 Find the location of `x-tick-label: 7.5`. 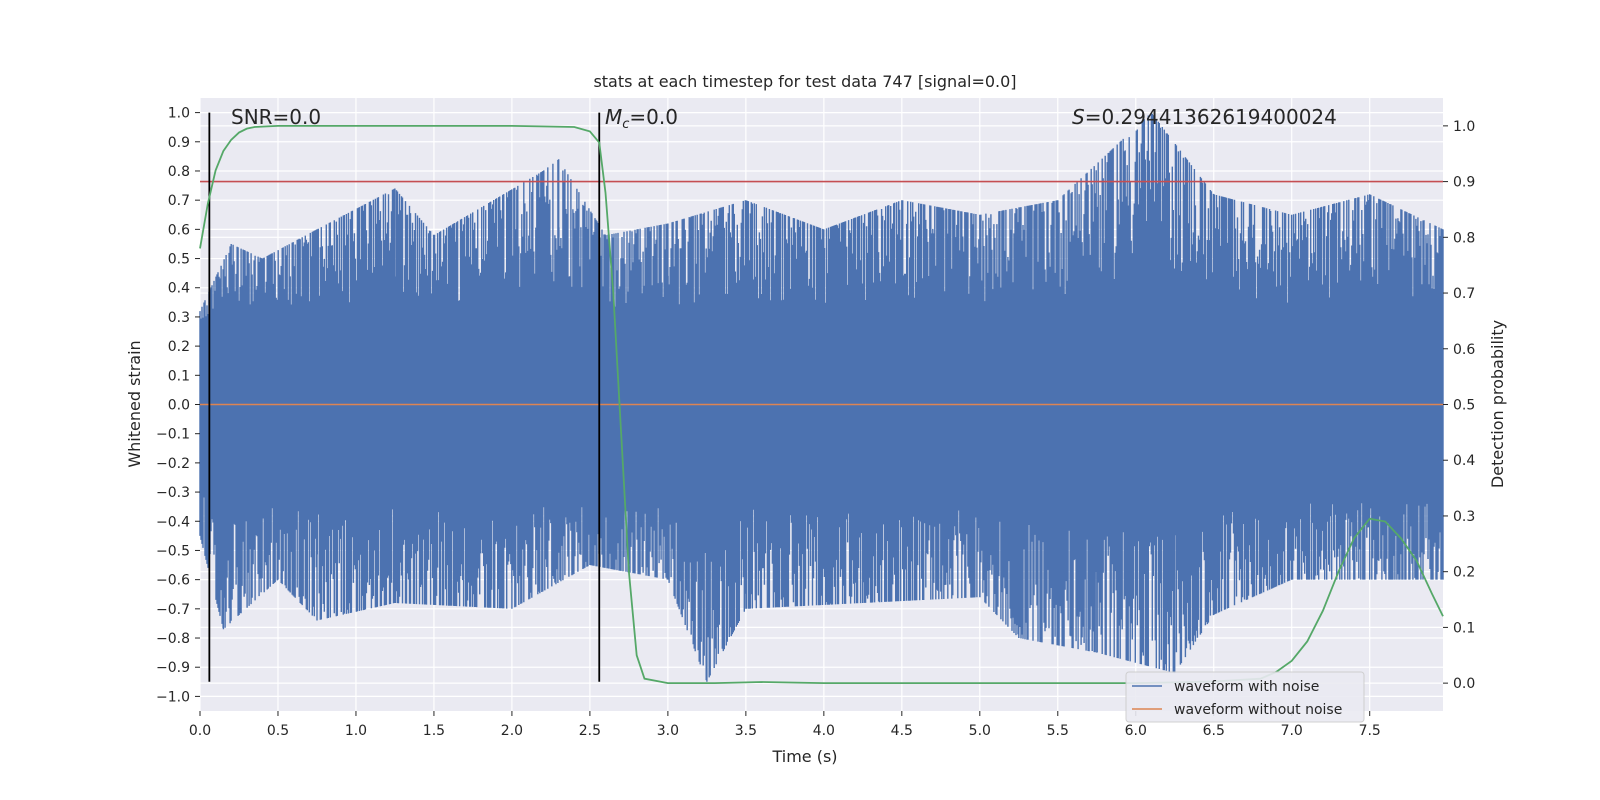

x-tick-label: 7.5 is located at coordinates (1370, 731).